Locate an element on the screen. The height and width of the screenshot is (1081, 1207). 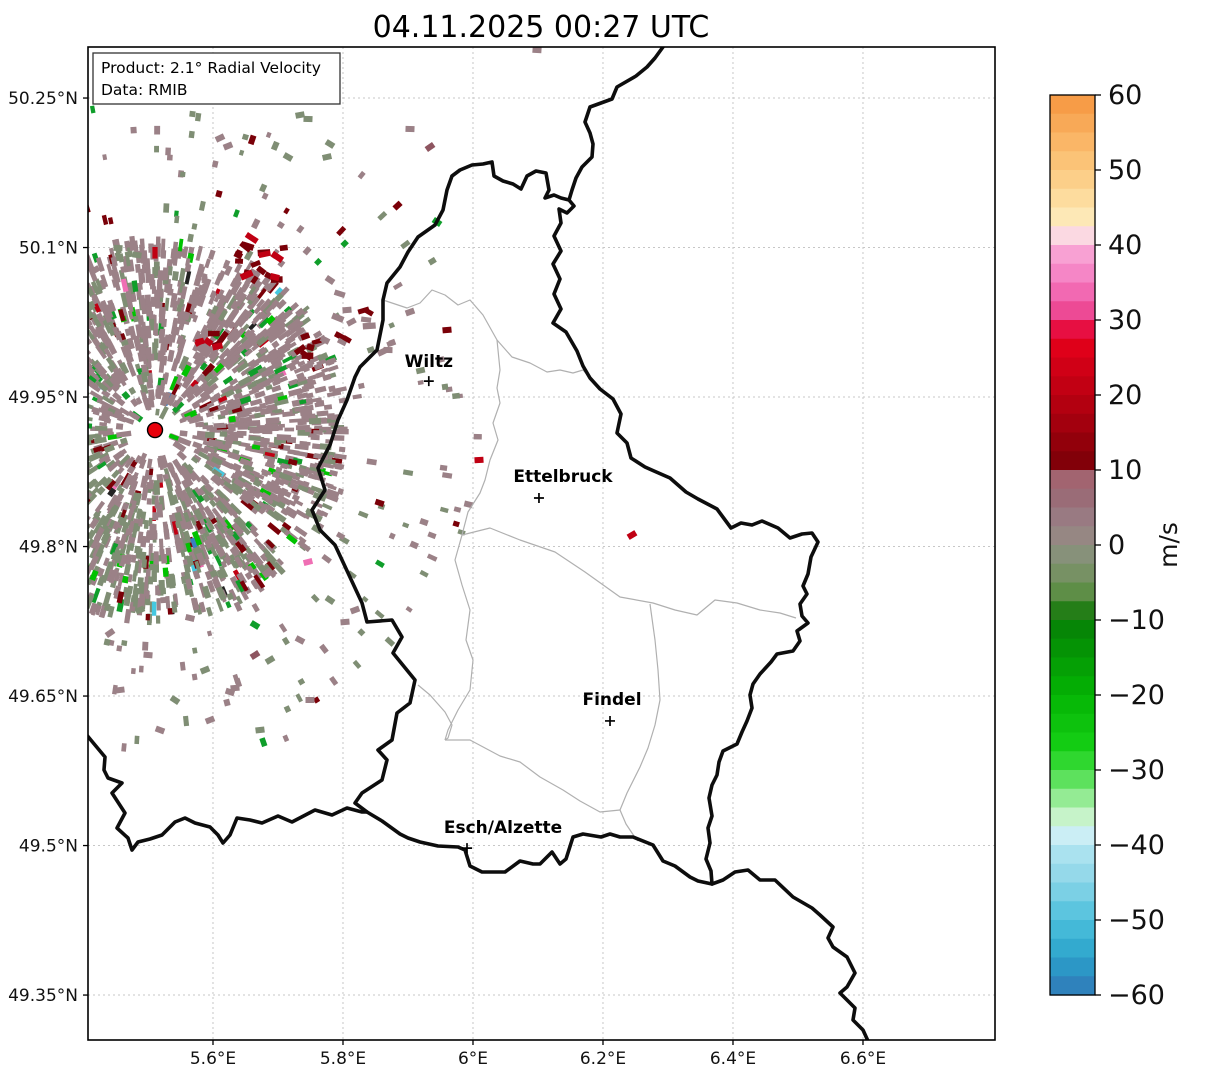
info-box-source: Data: RMIB is located at coordinates (144, 90).